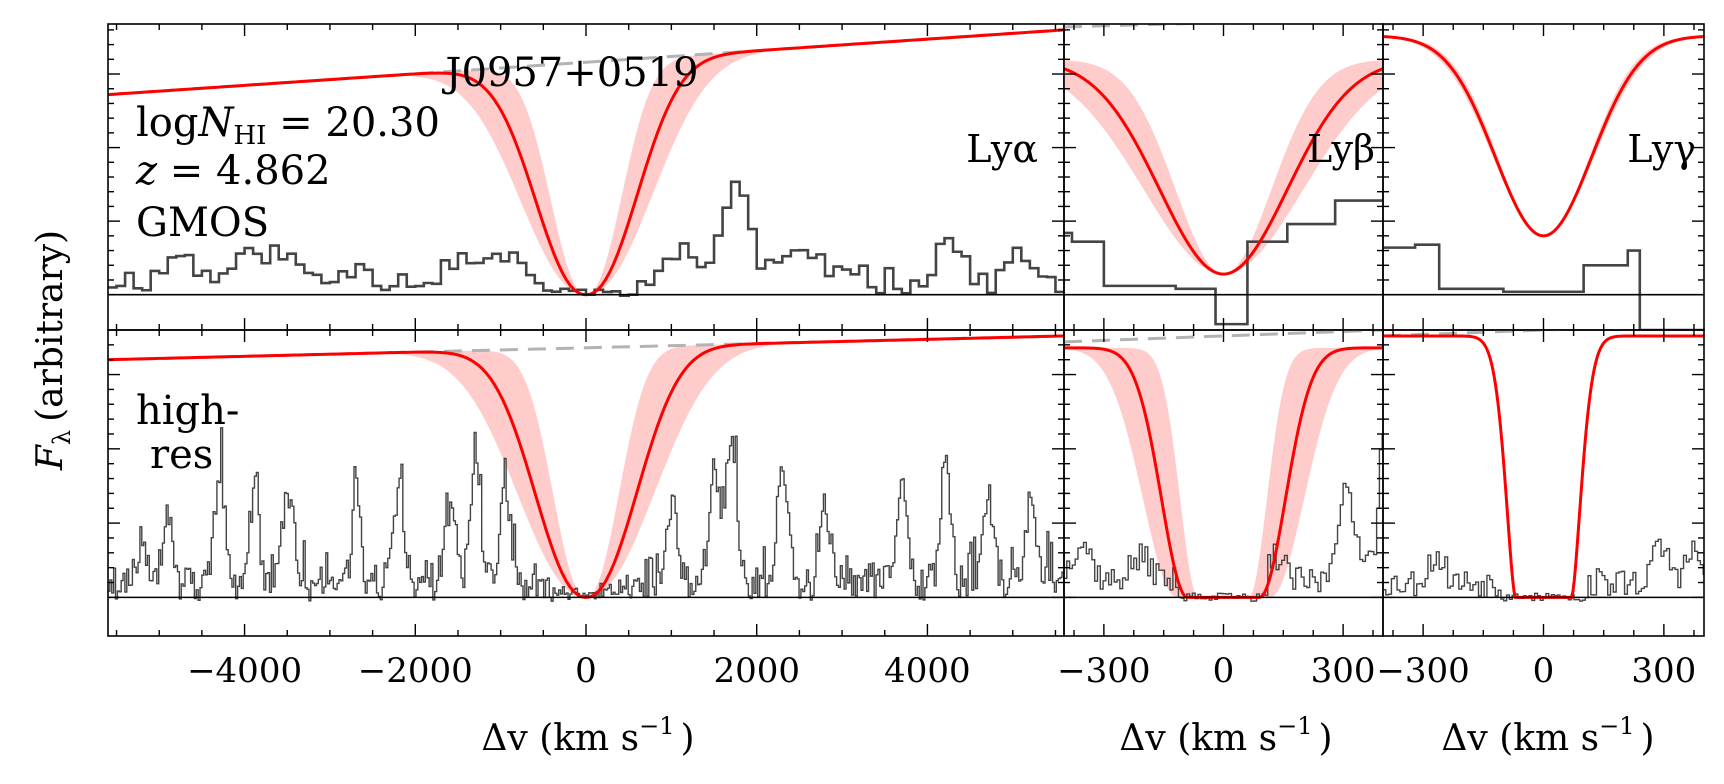 The width and height of the screenshot is (1724, 784). I want to click on panel-bottom-lyb: −300 0 300, so click(1220, 510).